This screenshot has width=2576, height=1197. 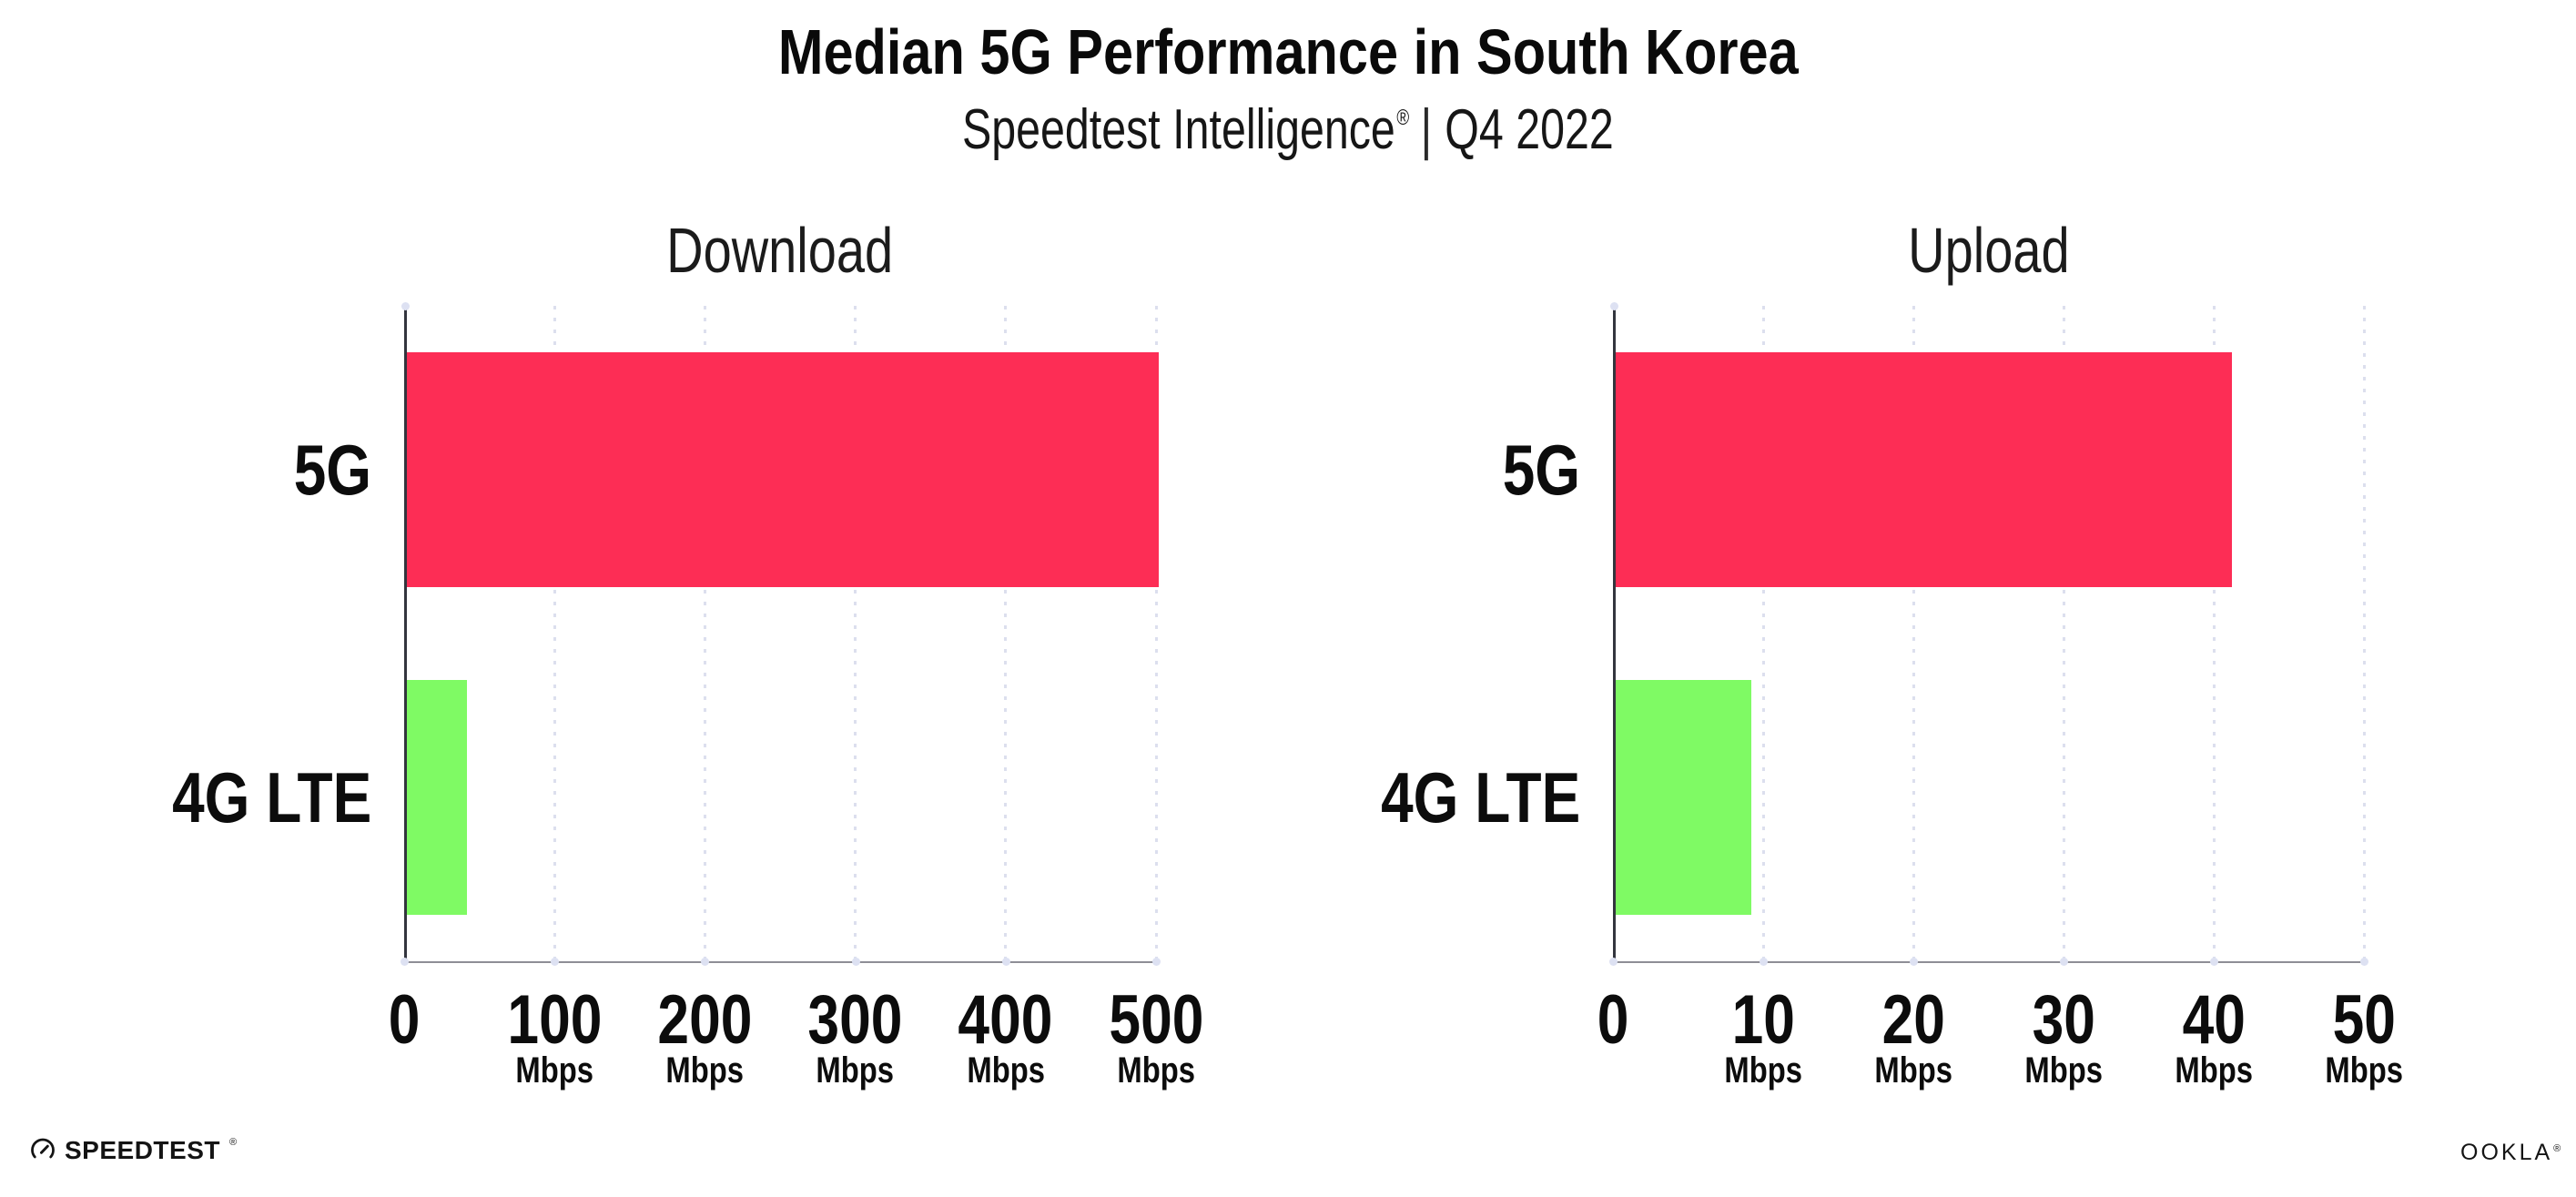 I want to click on x-tick-unit-300: Mbps, so click(x=856, y=1070).